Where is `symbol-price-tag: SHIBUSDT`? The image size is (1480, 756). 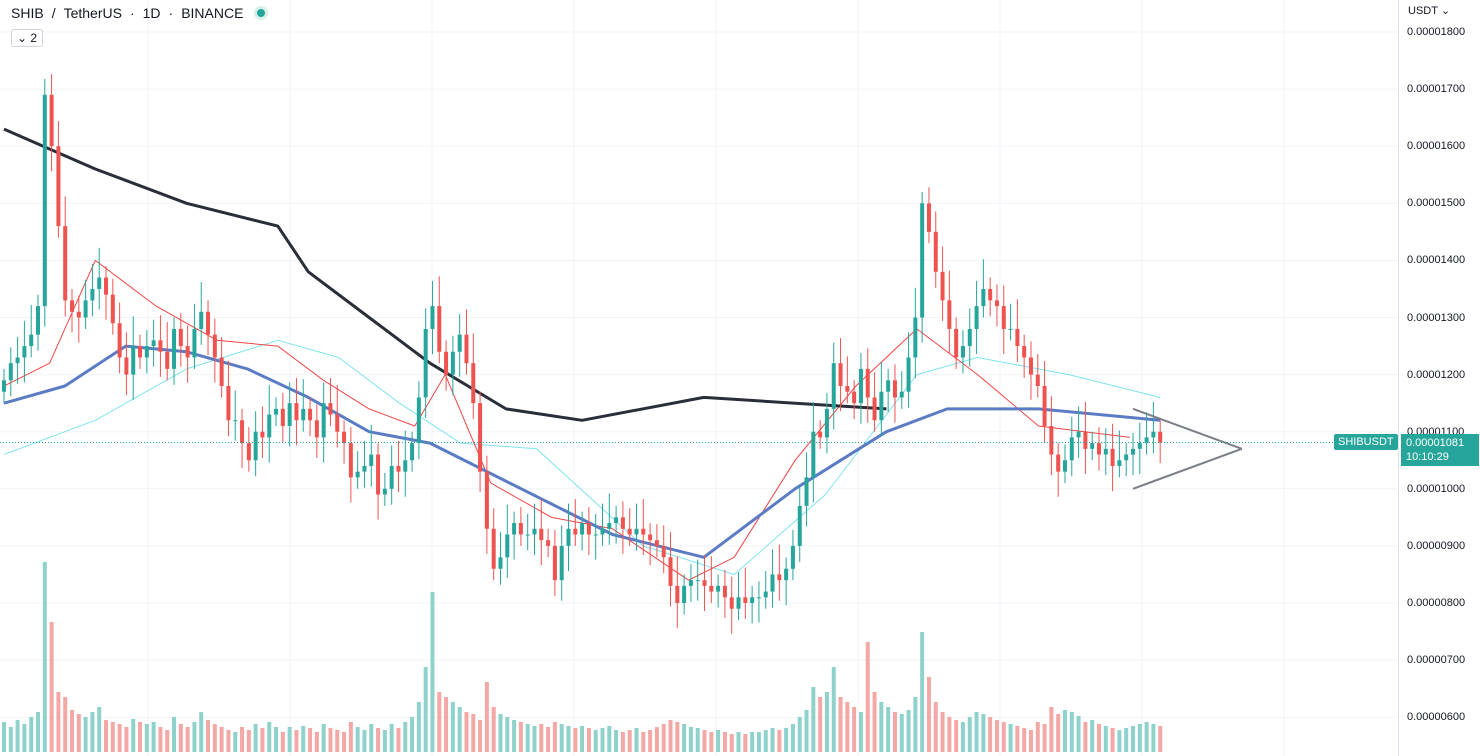
symbol-price-tag: SHIBUSDT is located at coordinates (1366, 442).